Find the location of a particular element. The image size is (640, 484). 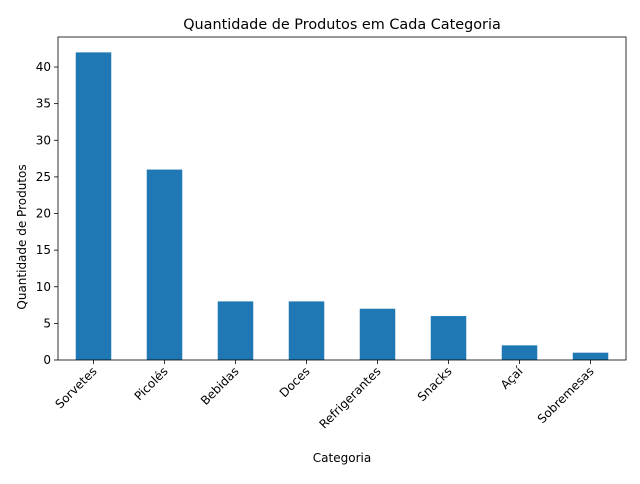

x-tick-label-7: Sobremesas is located at coordinates (566, 395).